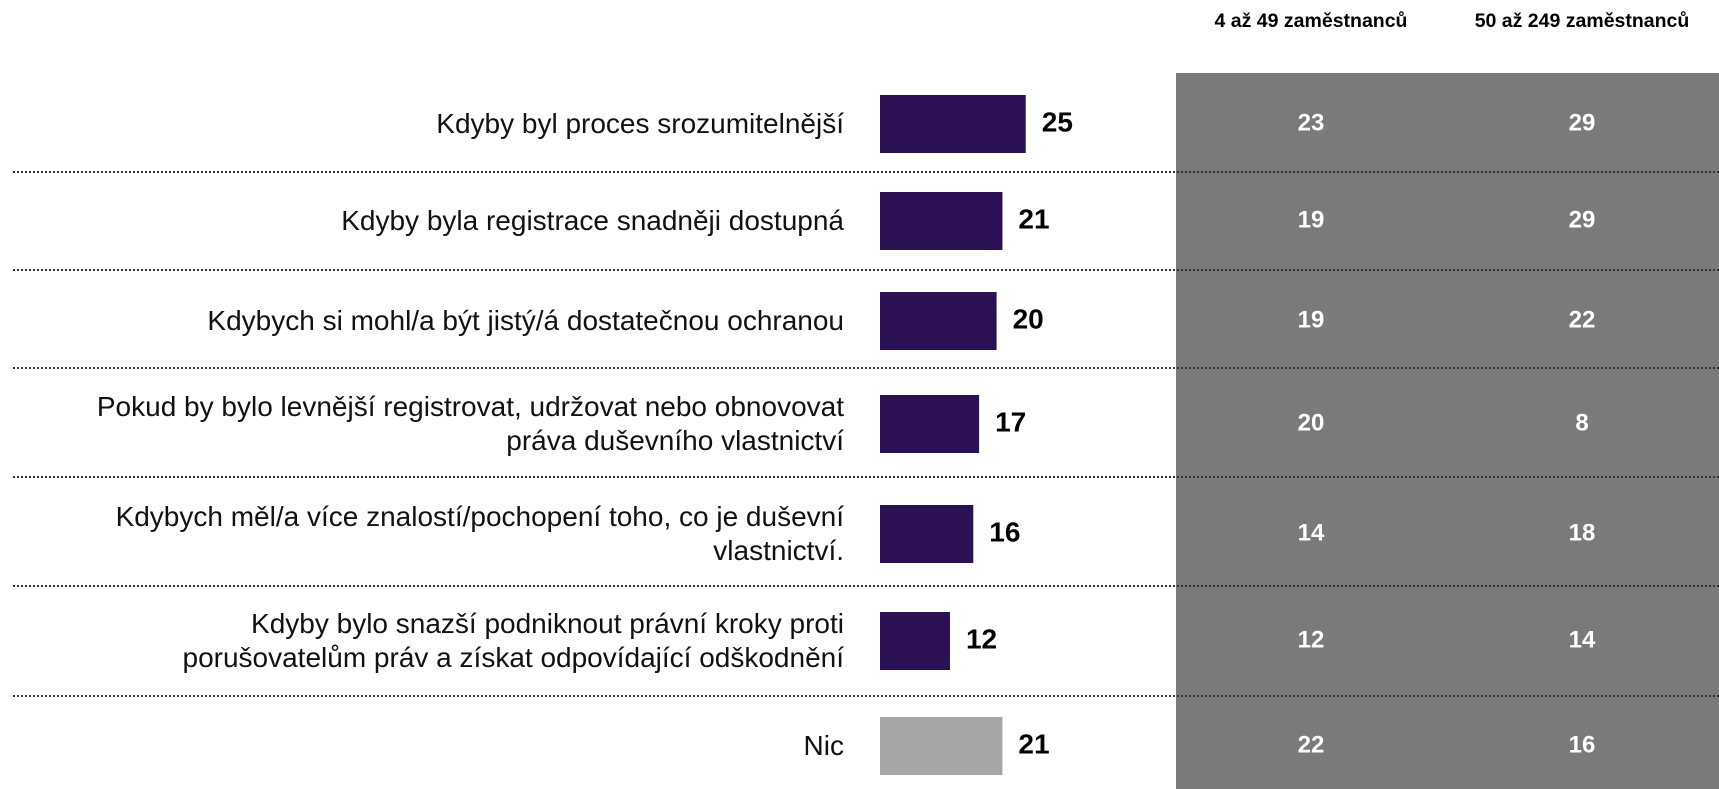 This screenshot has width=1719, height=789. What do you see at coordinates (1311, 639) in the screenshot?
I see `table-cell: 12` at bounding box center [1311, 639].